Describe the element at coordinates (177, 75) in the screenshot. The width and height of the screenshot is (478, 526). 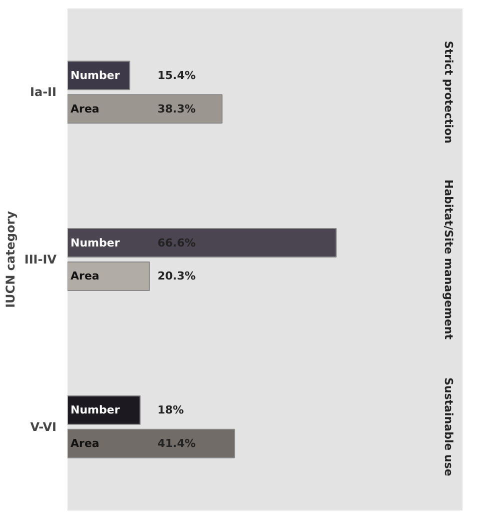
I see `data-label: 15.4%` at that location.